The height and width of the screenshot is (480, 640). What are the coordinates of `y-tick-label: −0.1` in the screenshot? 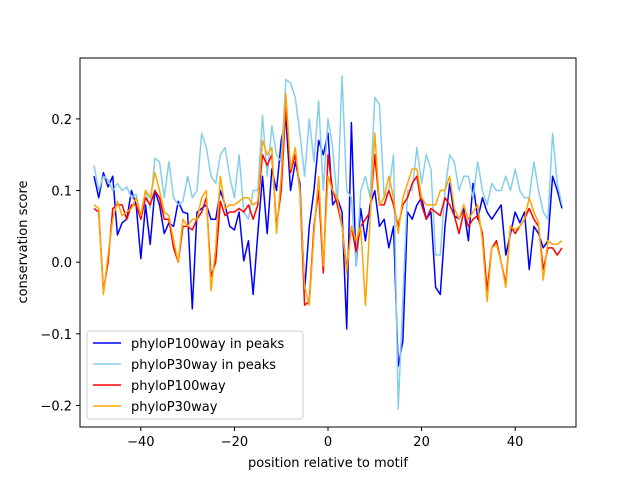 It's located at (56, 335).